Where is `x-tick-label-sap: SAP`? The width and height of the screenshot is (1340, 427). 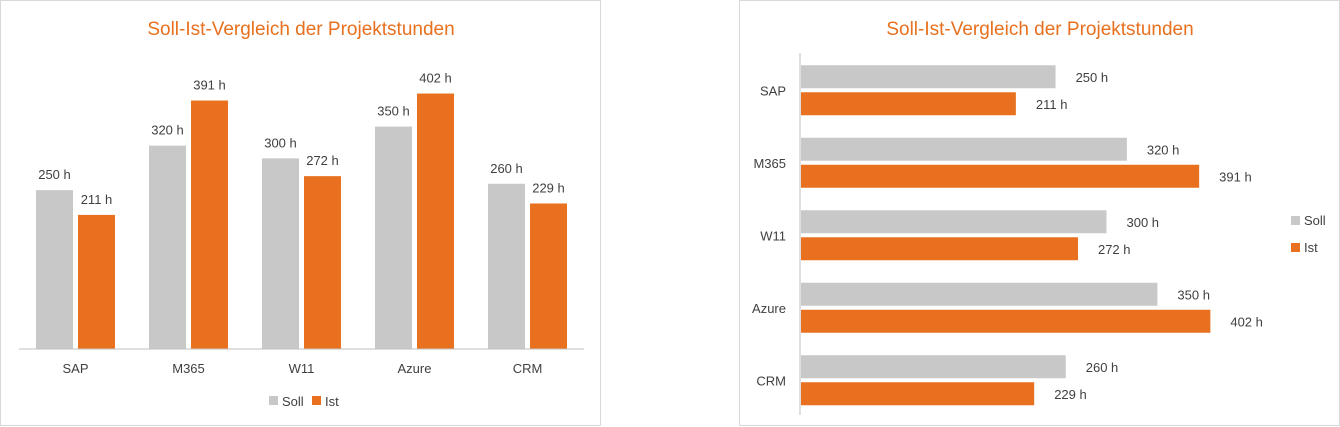
x-tick-label-sap: SAP is located at coordinates (75, 368).